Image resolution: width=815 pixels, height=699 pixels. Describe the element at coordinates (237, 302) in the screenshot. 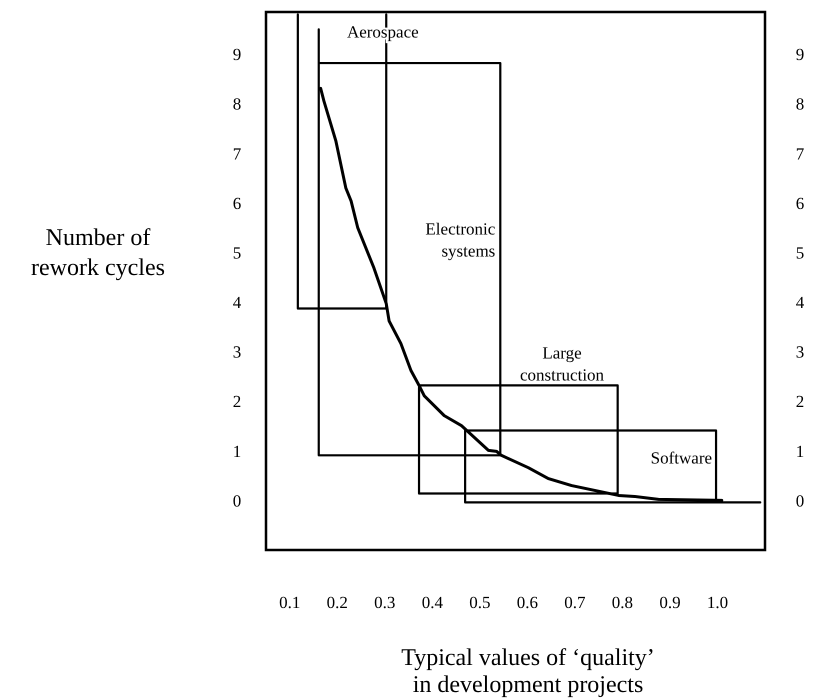

I see `y-tick-label: 4` at that location.